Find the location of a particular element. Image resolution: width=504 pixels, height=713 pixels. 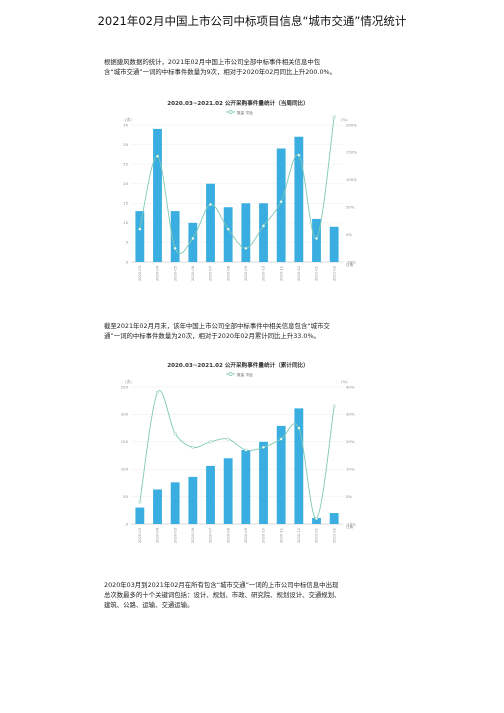

left-tick-label: 15 is located at coordinates (125, 203).